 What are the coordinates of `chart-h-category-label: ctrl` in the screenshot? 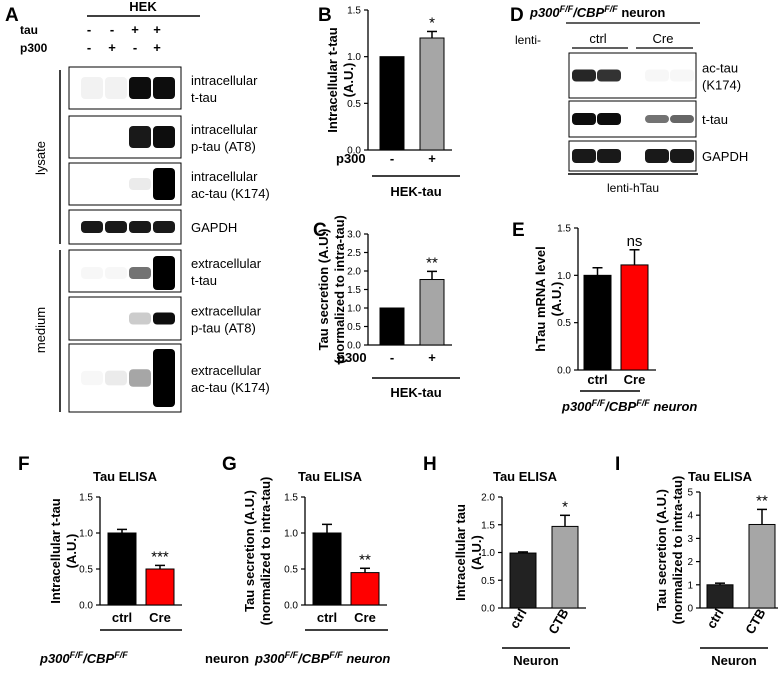 It's located at (517, 618).